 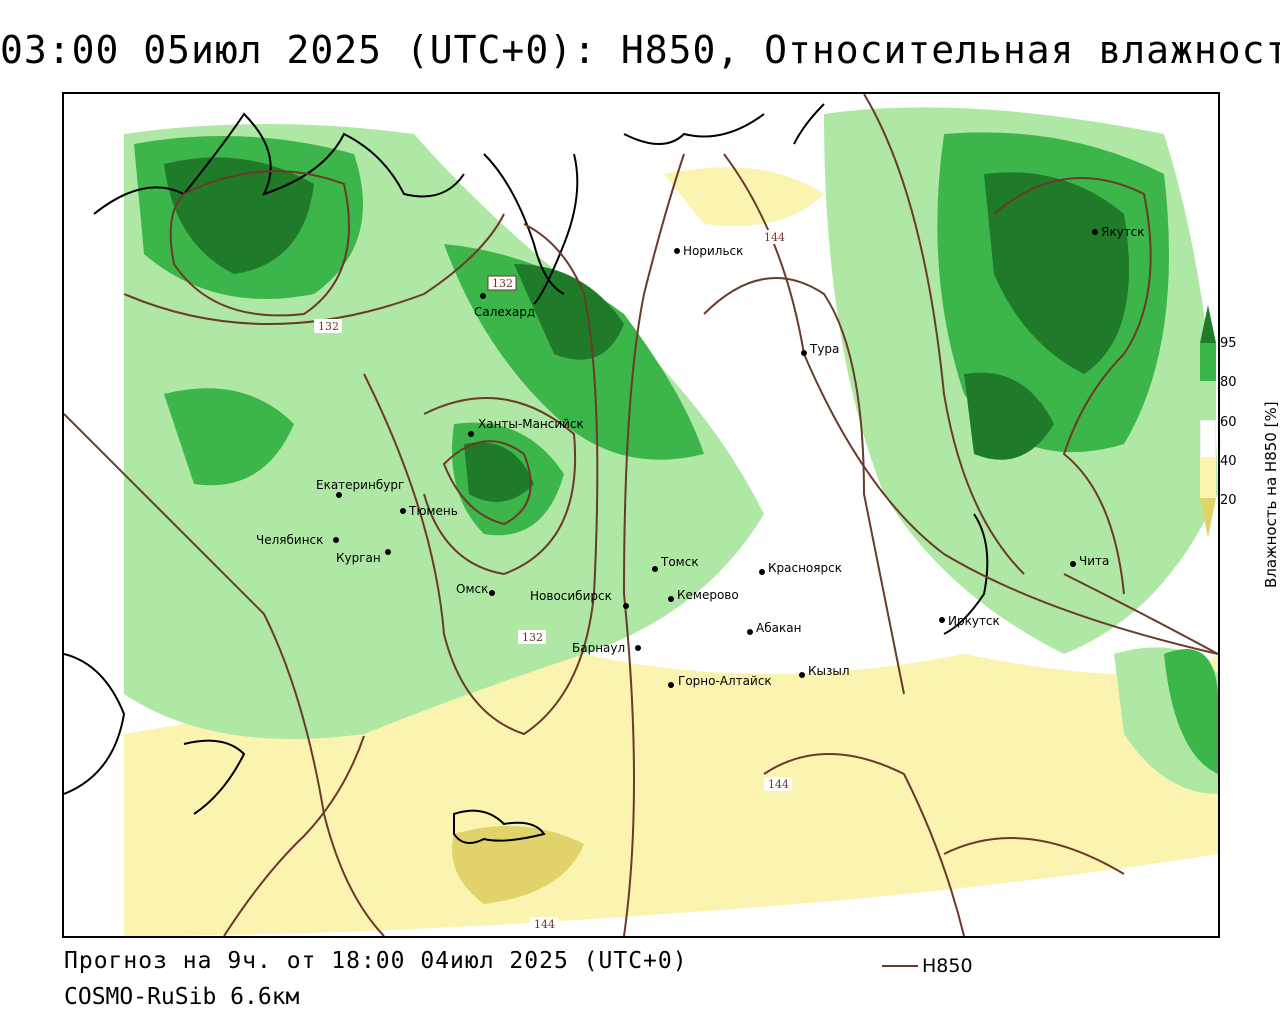 I want to click on city-label: Якутск, so click(x=1123, y=232).